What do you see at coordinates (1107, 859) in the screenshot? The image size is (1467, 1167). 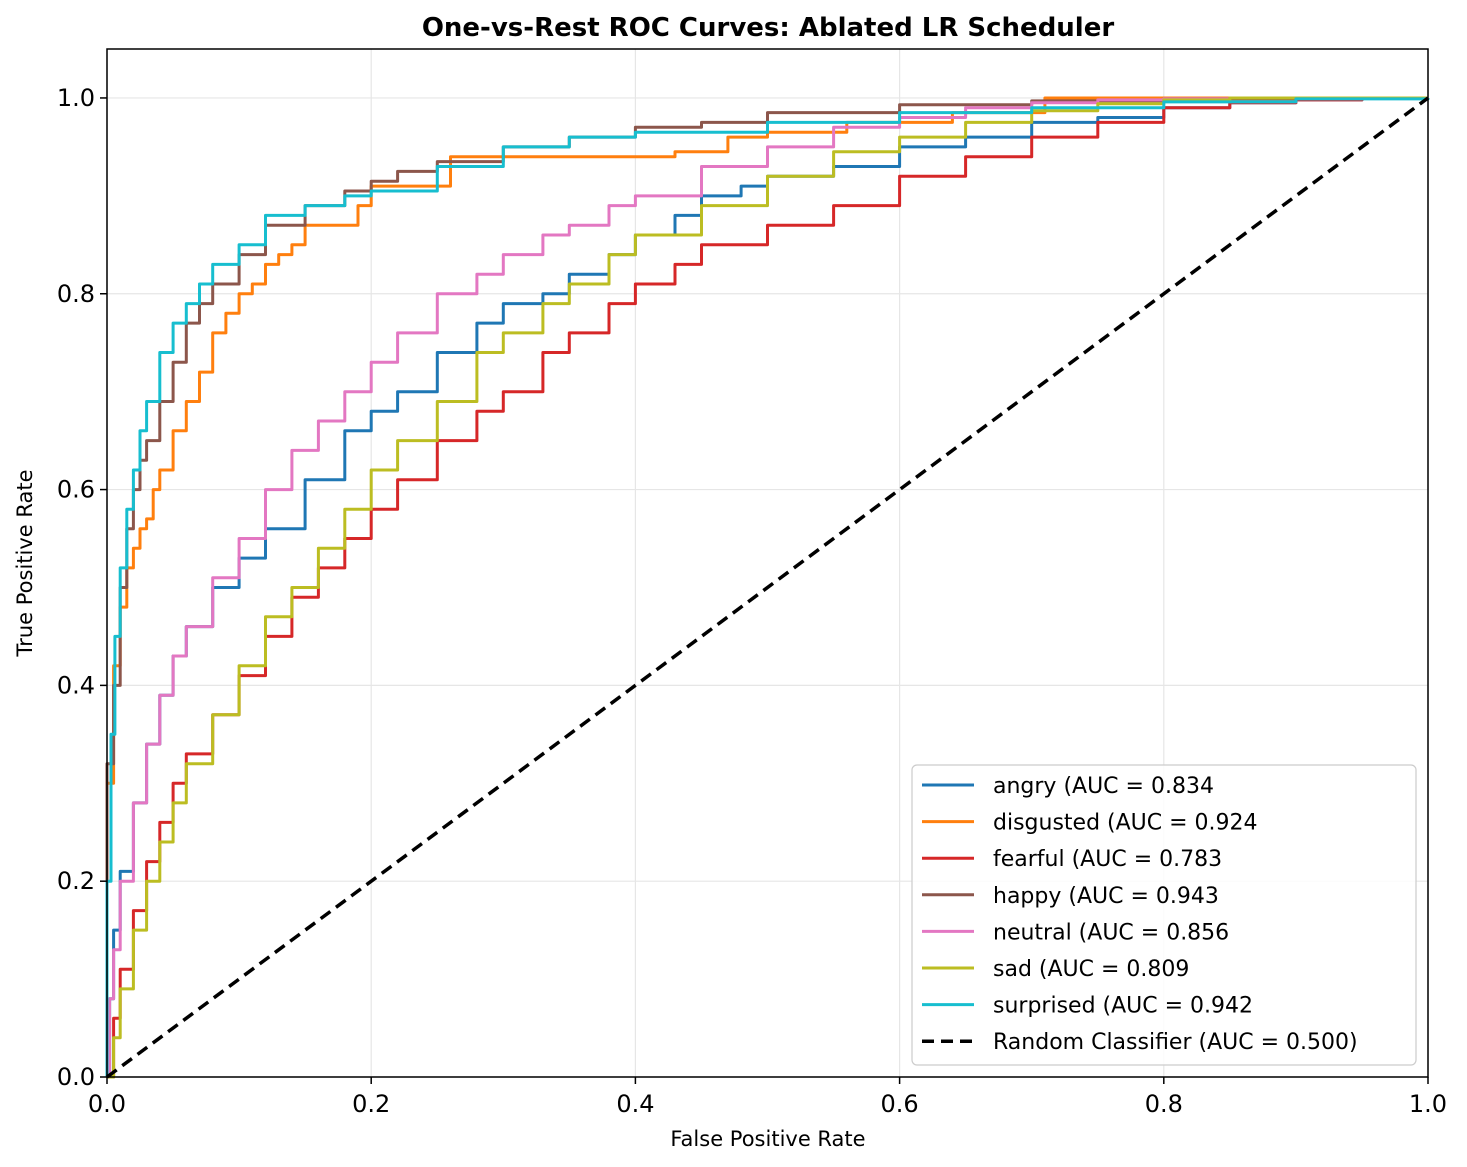 I see `legend-label-fearful: fearful (AUC = 0.783` at bounding box center [1107, 859].